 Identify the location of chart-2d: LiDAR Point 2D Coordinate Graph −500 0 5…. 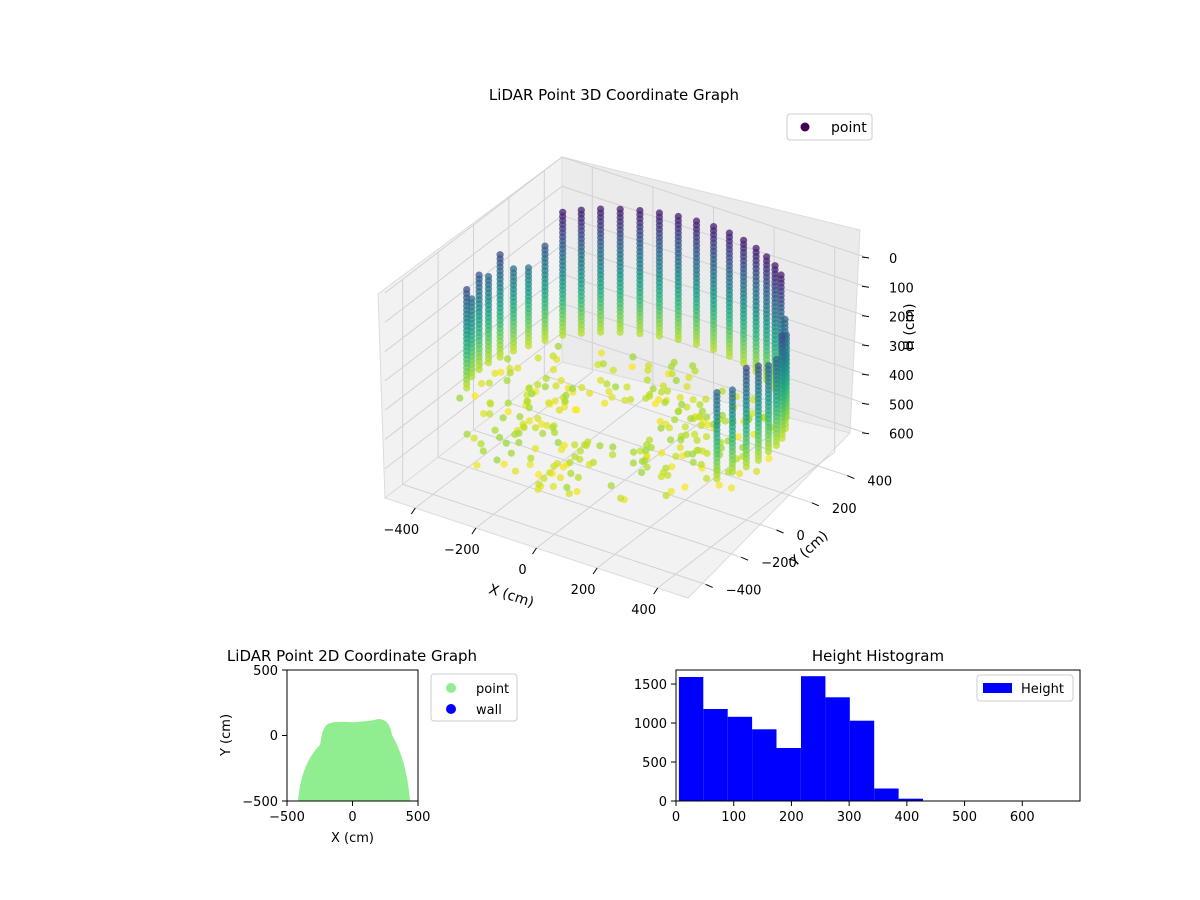
(368, 746).